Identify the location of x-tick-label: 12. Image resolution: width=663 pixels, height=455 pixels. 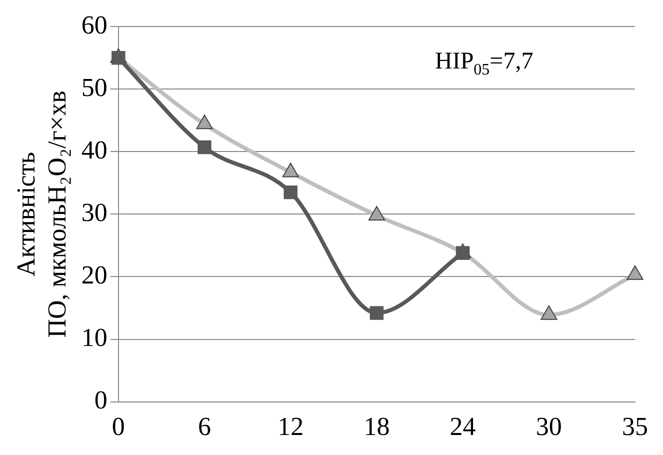
(291, 427).